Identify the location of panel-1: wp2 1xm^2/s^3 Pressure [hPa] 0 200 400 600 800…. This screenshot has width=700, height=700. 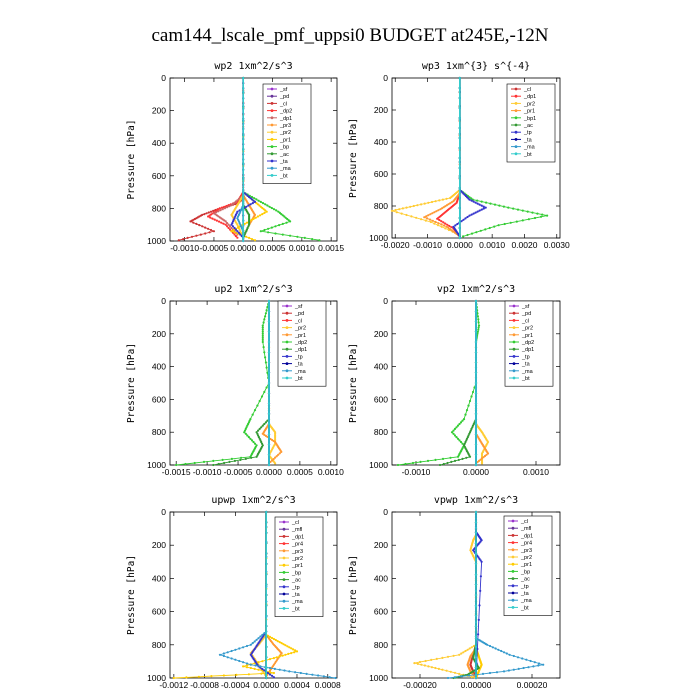
(235, 157).